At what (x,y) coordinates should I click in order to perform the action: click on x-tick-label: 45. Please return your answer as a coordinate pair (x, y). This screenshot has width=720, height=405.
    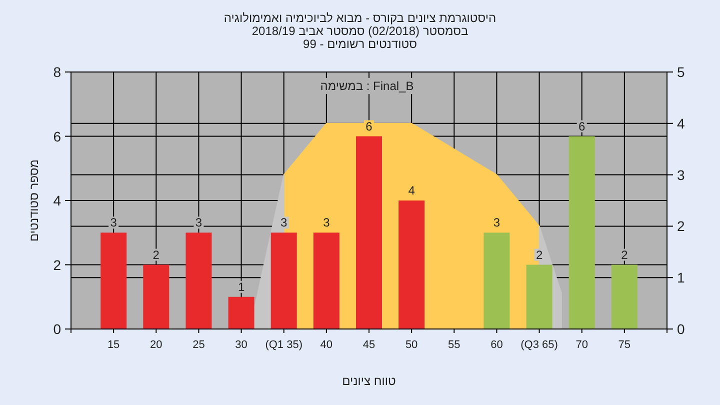
    Looking at the image, I should click on (369, 345).